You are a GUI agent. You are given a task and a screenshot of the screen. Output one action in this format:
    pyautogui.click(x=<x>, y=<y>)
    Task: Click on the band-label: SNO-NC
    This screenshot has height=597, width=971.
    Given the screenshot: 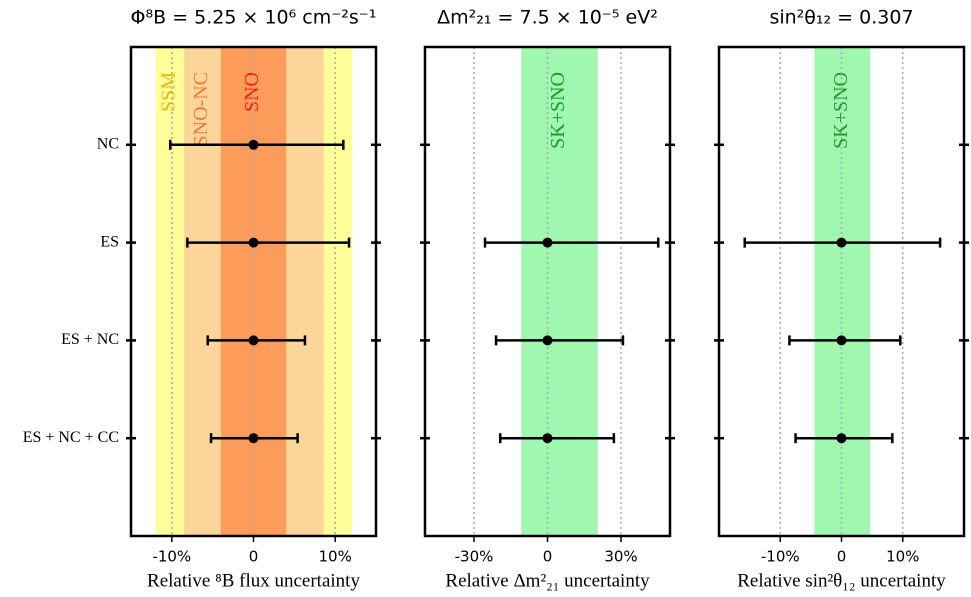 What is the action you would take?
    pyautogui.click(x=201, y=109)
    